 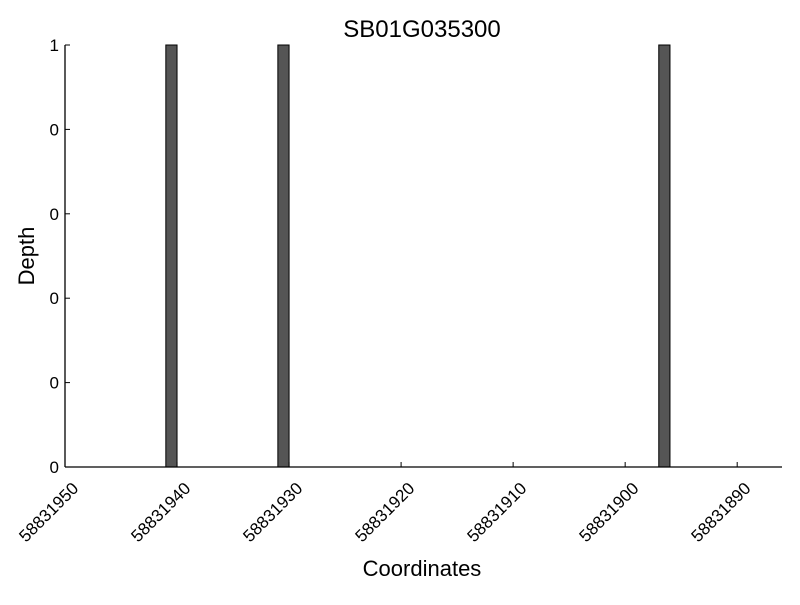 What do you see at coordinates (48, 512) in the screenshot?
I see `x-tick-label: 58831950` at bounding box center [48, 512].